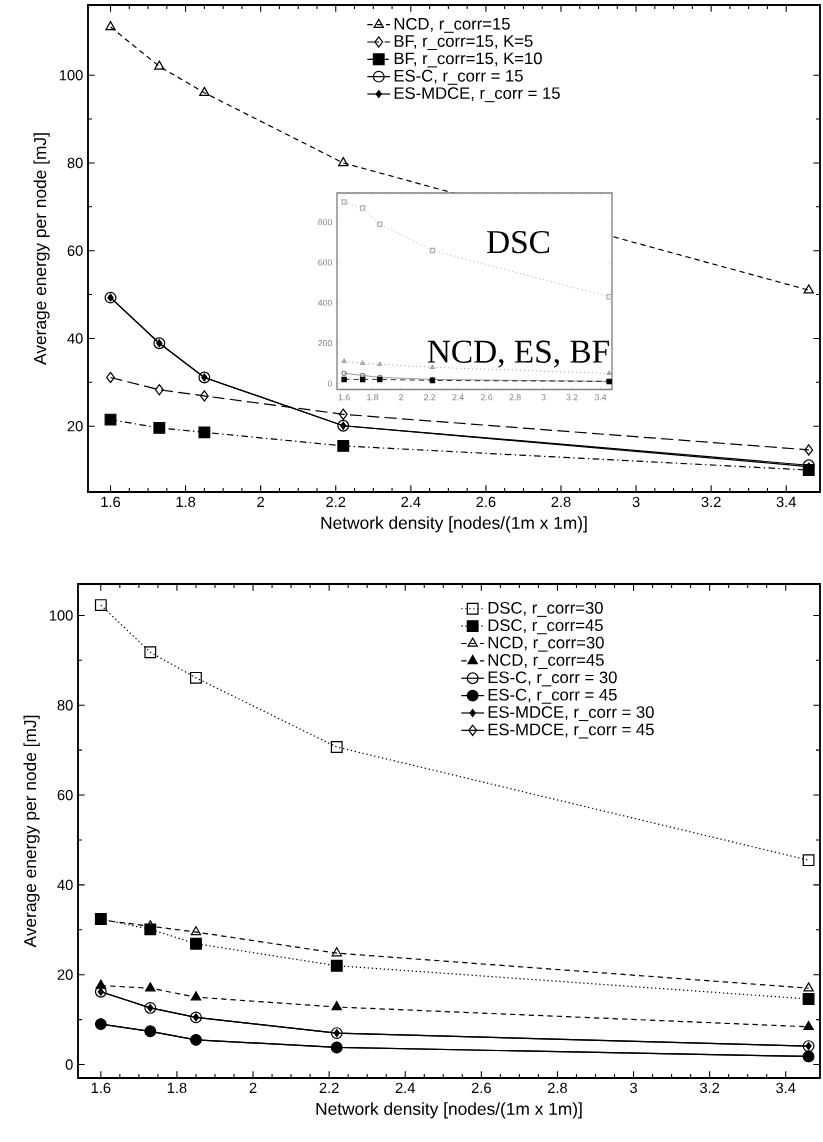 The height and width of the screenshot is (1142, 823). Describe the element at coordinates (552, 679) in the screenshot. I see `legend-label: ES-C, r_corr = 30` at that location.